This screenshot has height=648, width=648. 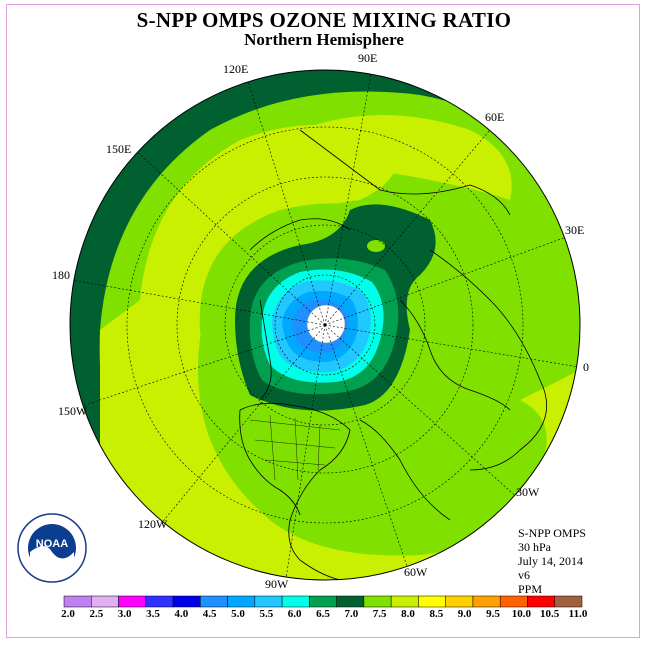 What do you see at coordinates (368, 58) in the screenshot?
I see `lon-label-90e: 90E` at bounding box center [368, 58].